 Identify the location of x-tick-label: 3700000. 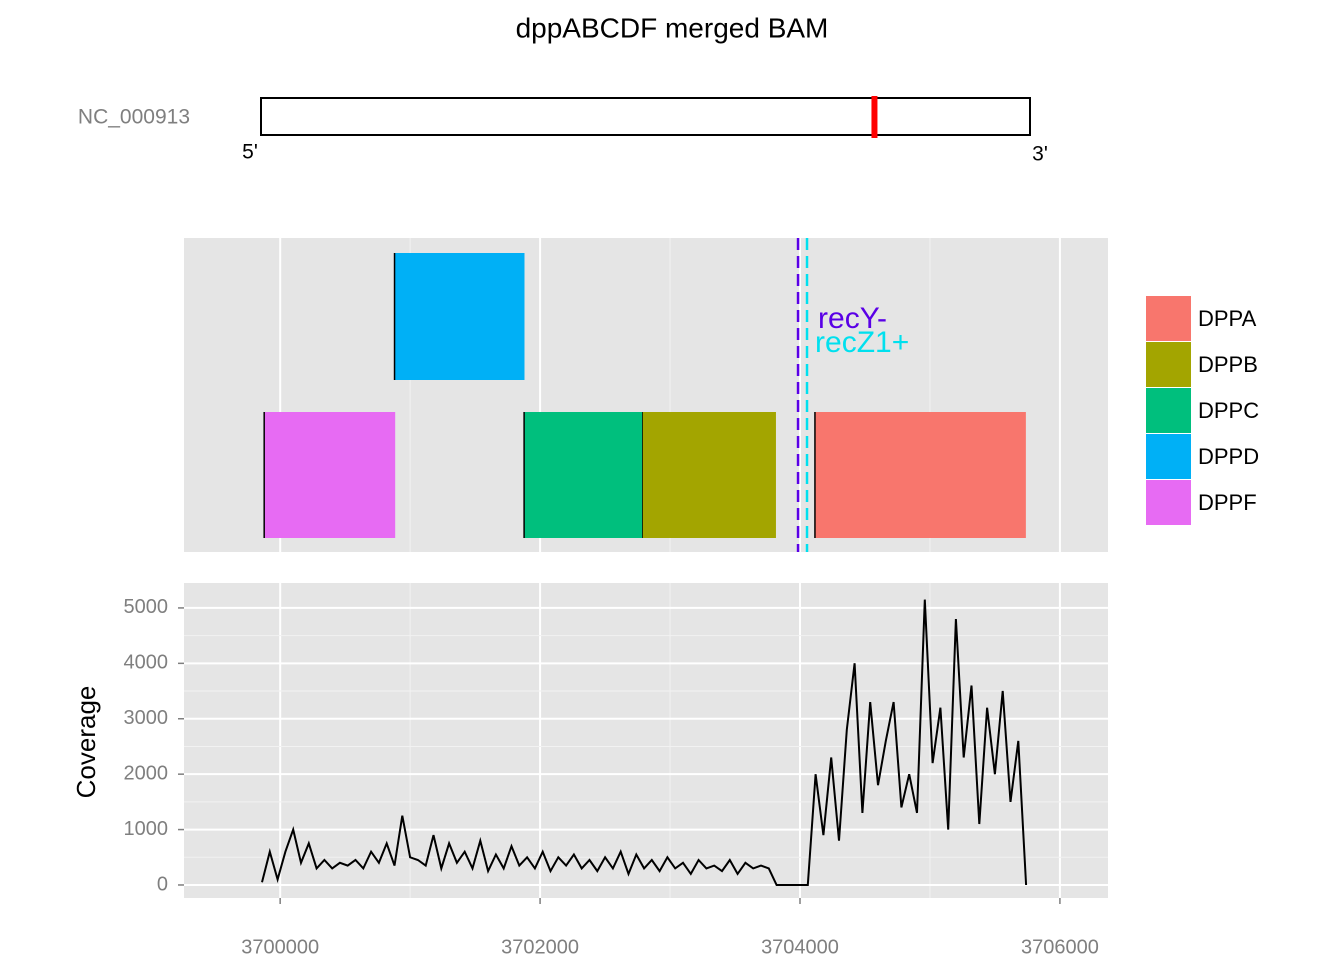
(280, 947).